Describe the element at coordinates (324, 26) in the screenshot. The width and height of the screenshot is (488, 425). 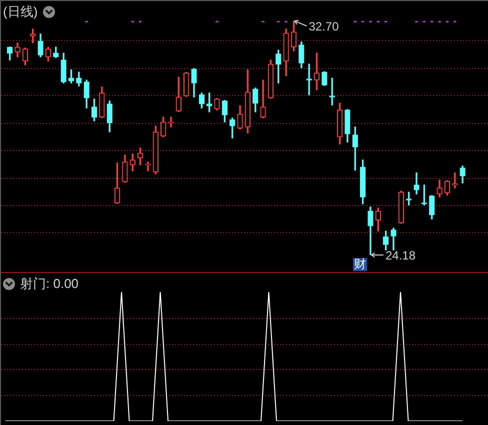
I see `annotation: 32.70` at that location.